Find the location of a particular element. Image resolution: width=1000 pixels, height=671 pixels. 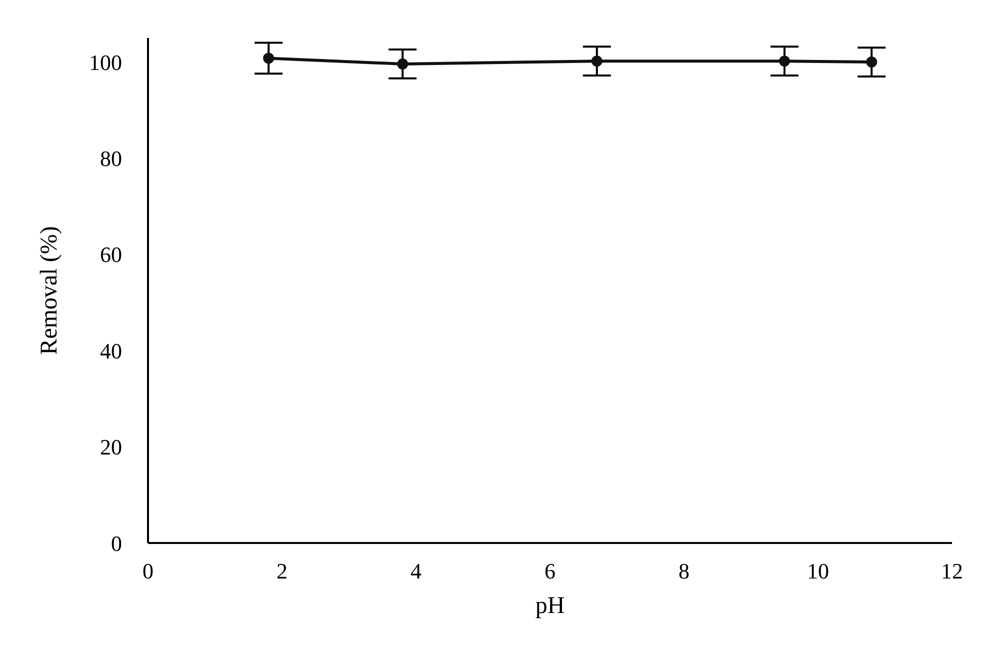

x-axis-title: pH is located at coordinates (550, 606).